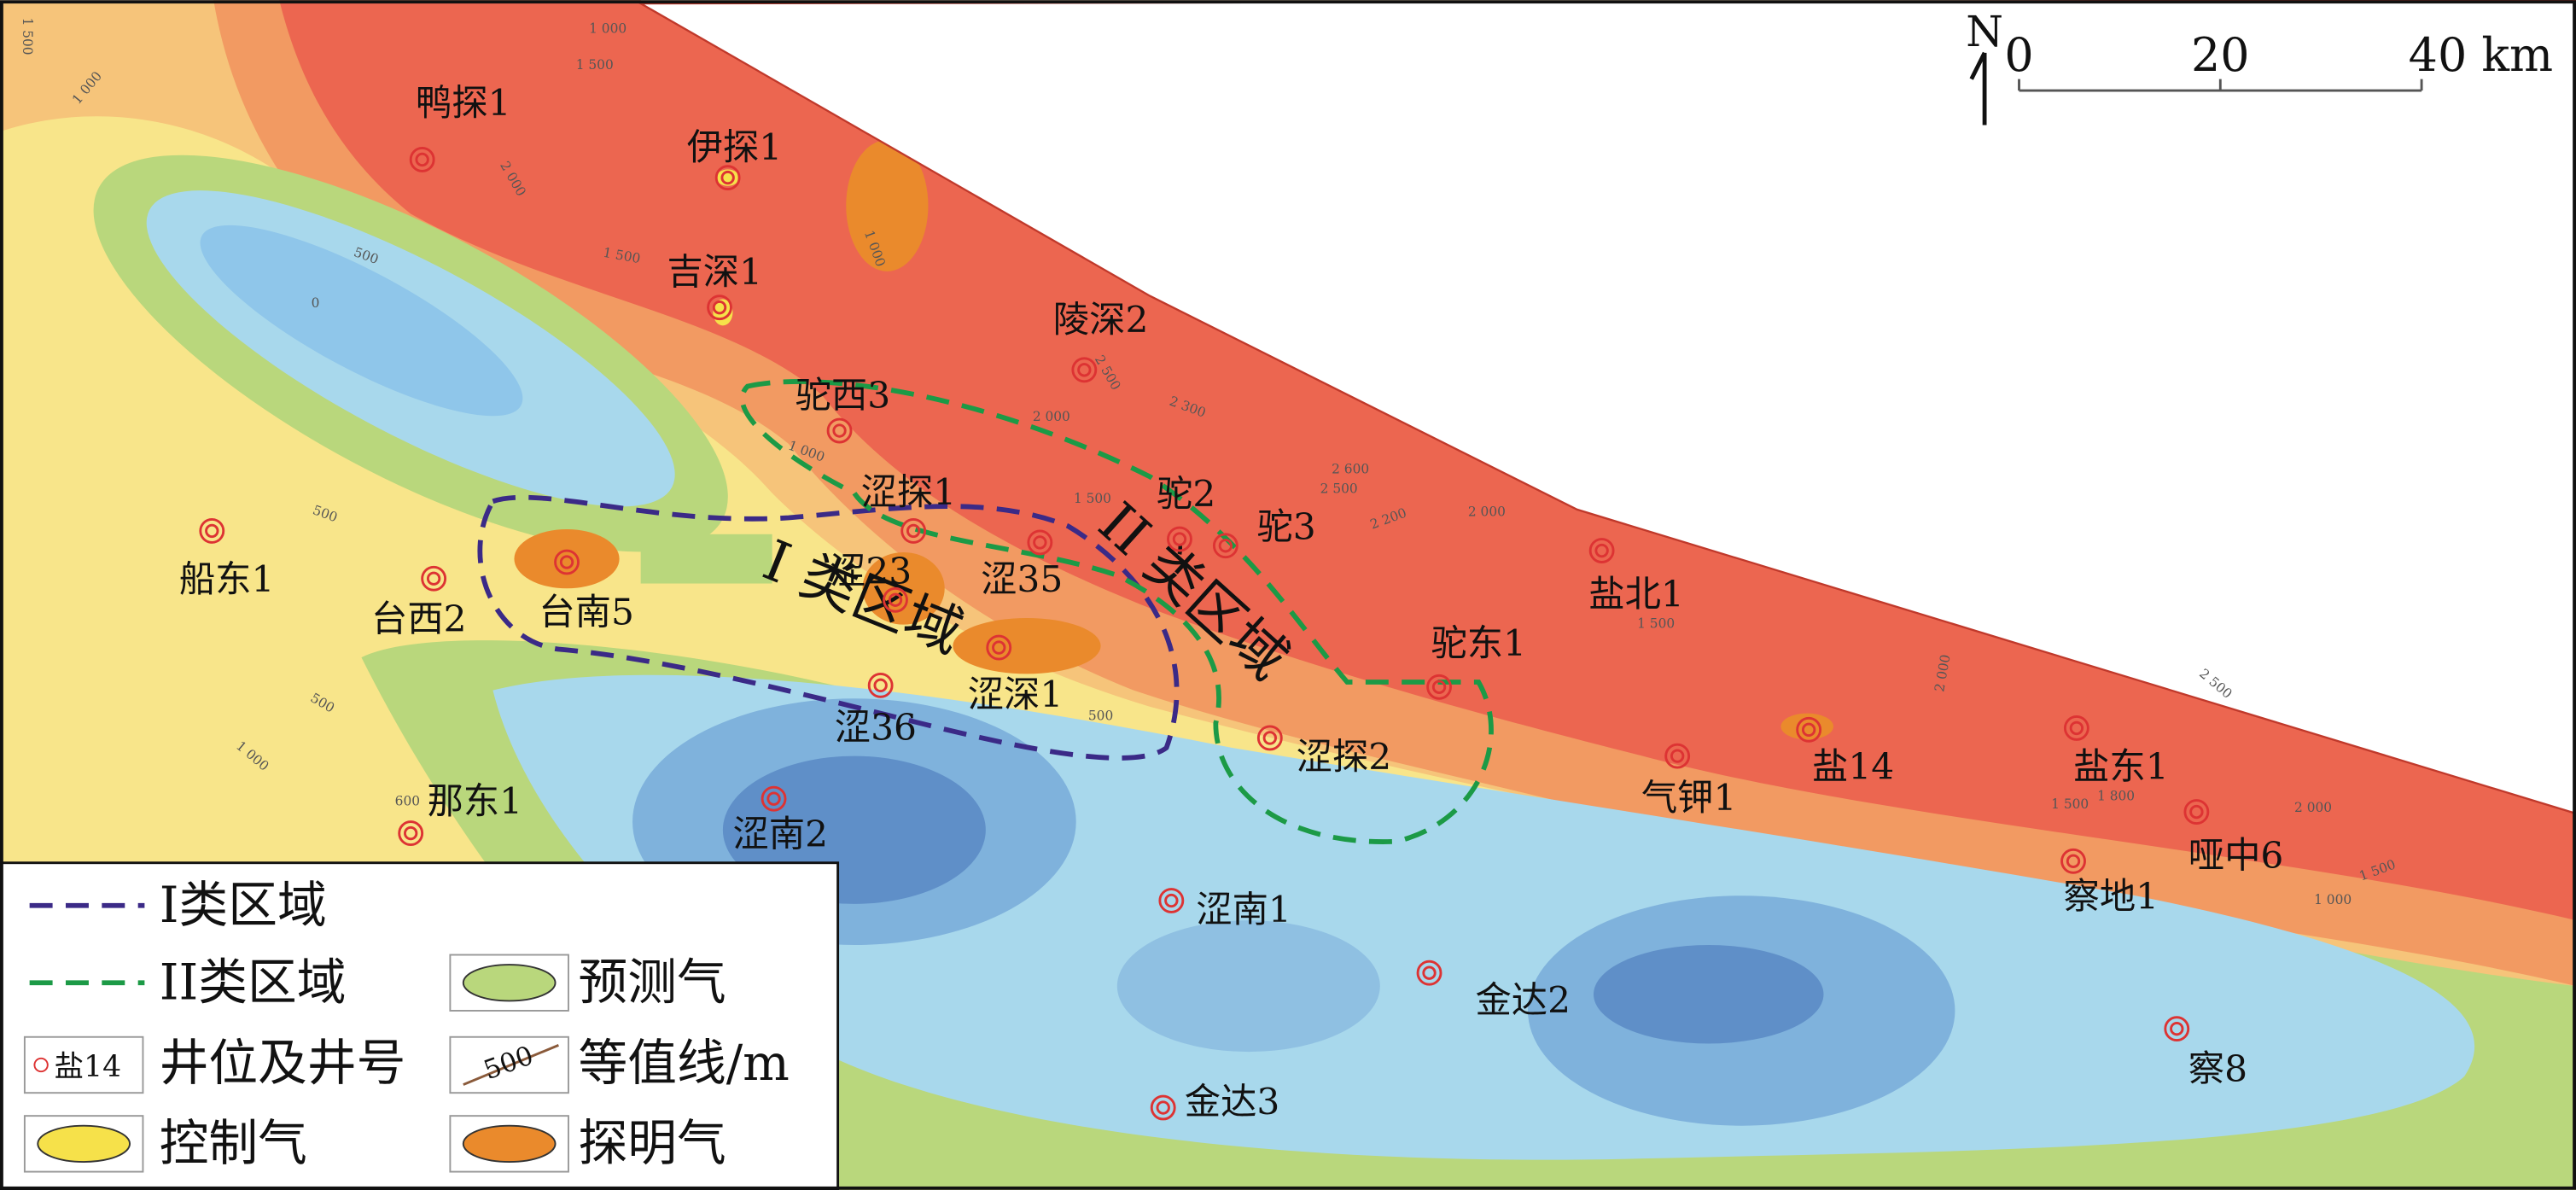 The height and width of the screenshot is (1190, 2576). Describe the element at coordinates (361, 321) in the screenshot. I see `zone-nw-blue` at that location.